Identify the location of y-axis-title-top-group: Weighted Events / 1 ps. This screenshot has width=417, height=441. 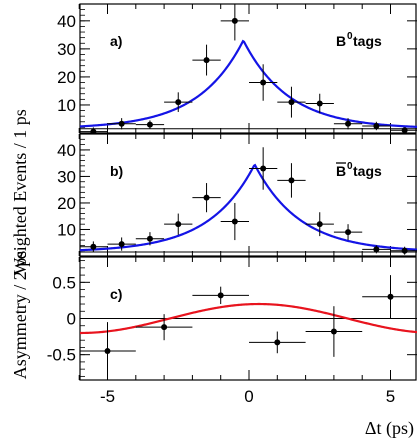
(20, 192).